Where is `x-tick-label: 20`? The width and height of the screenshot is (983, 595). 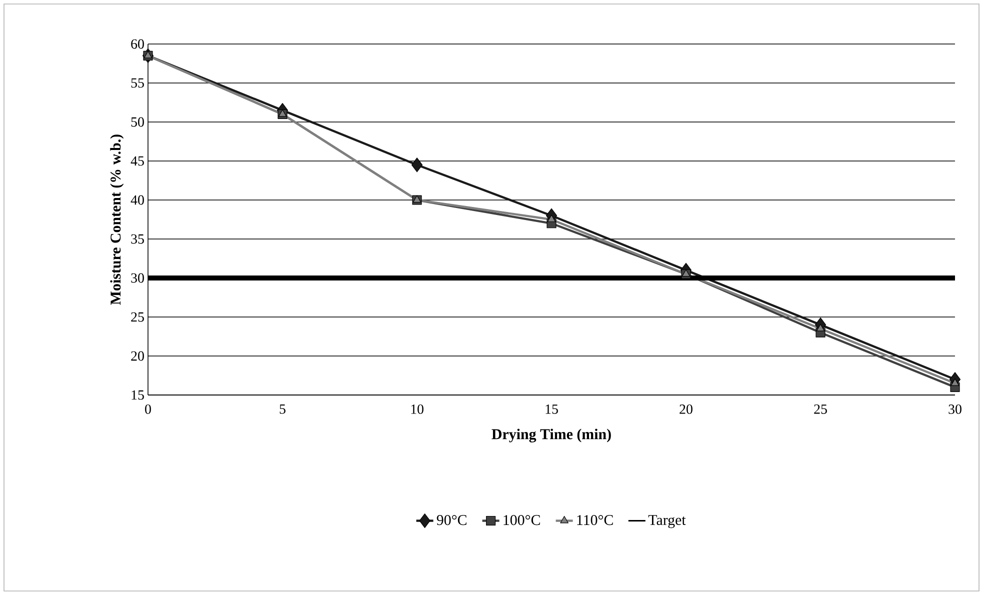
x-tick-label: 20 is located at coordinates (686, 409).